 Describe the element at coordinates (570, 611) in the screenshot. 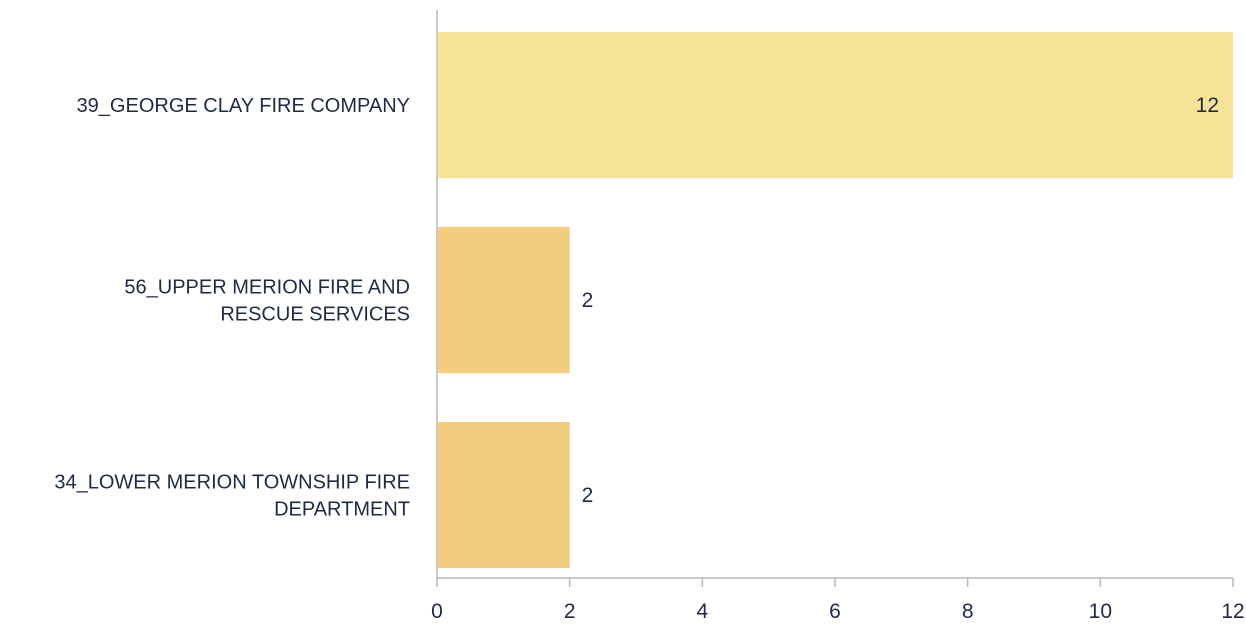

I see `x-tick-label: 2` at that location.